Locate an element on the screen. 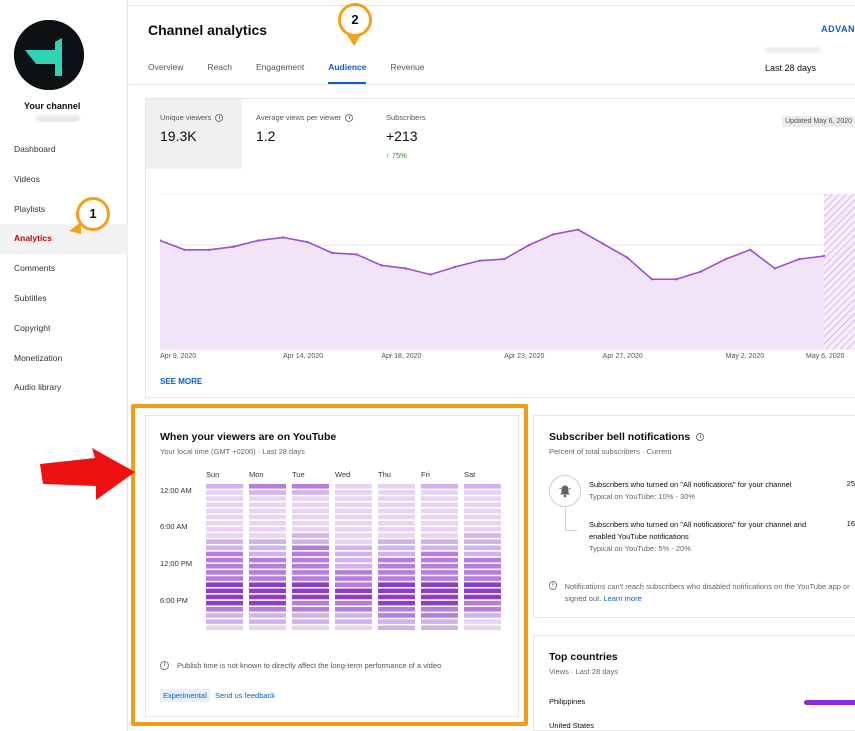  period-selector: Last 28 days is located at coordinates (791, 68).